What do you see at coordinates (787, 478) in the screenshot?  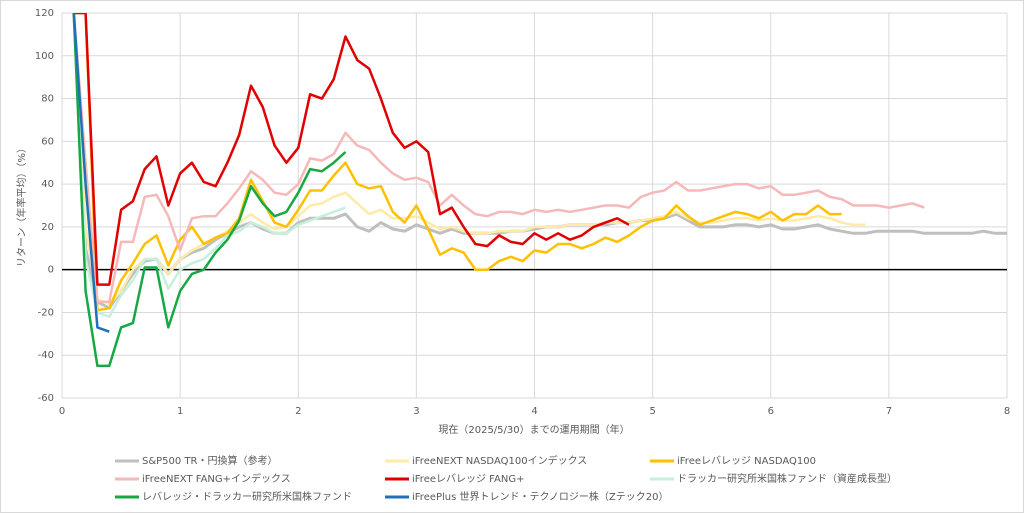 I see `legend-label: ドラッカー研究所米国株ファンド（資産成長型）` at bounding box center [787, 478].